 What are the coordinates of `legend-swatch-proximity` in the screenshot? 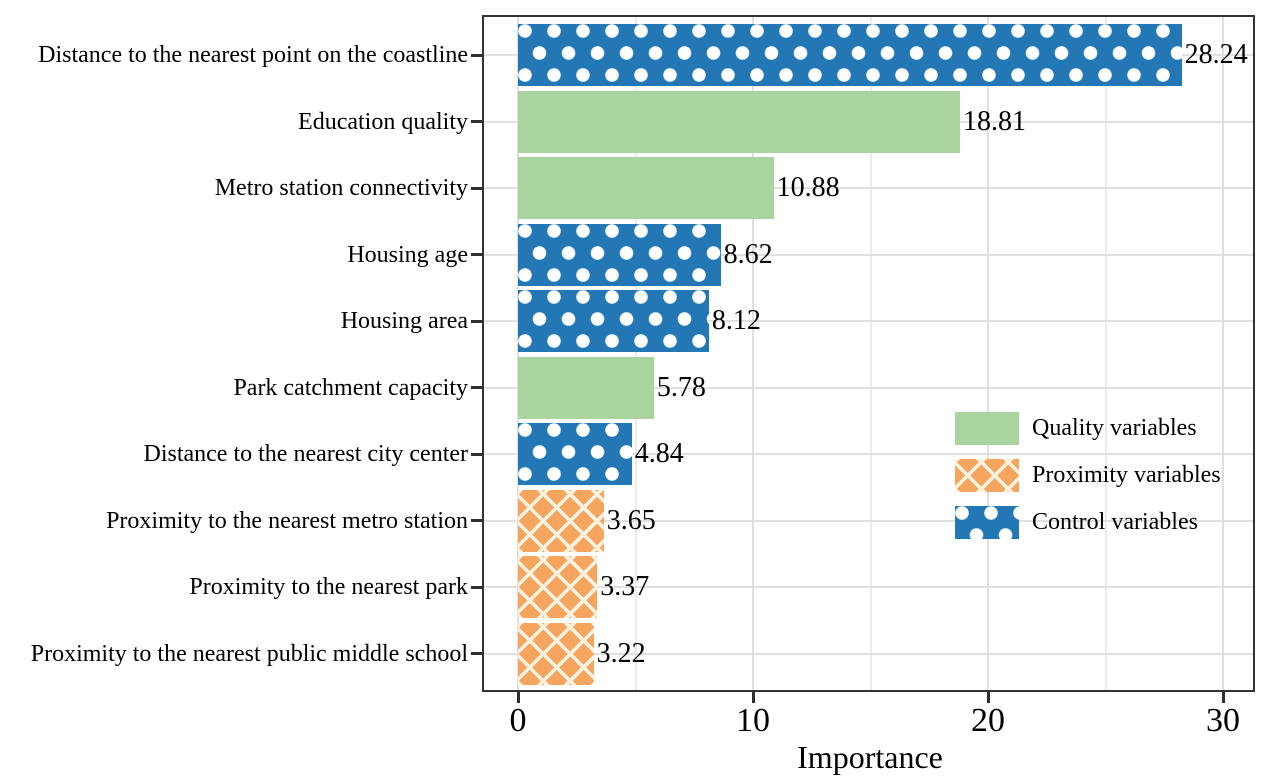 It's located at (987, 475).